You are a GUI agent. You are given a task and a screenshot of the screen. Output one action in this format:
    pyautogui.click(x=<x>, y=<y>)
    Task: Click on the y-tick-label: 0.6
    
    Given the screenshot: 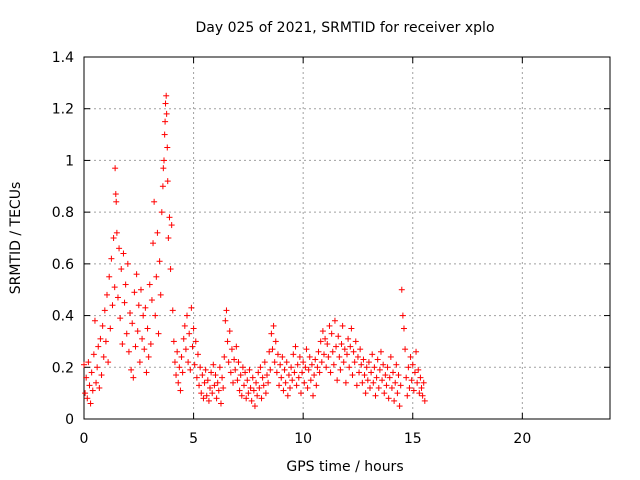 What is the action you would take?
    pyautogui.click(x=63, y=265)
    